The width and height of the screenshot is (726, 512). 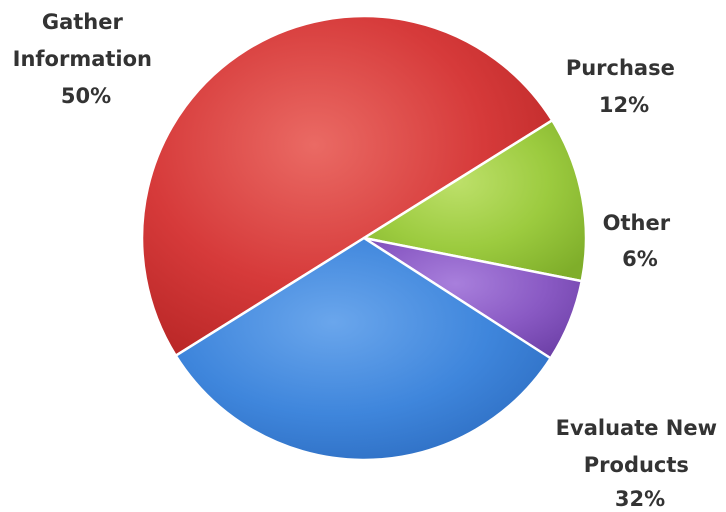 I want to click on slice-value-other: 6%, so click(x=640, y=259).